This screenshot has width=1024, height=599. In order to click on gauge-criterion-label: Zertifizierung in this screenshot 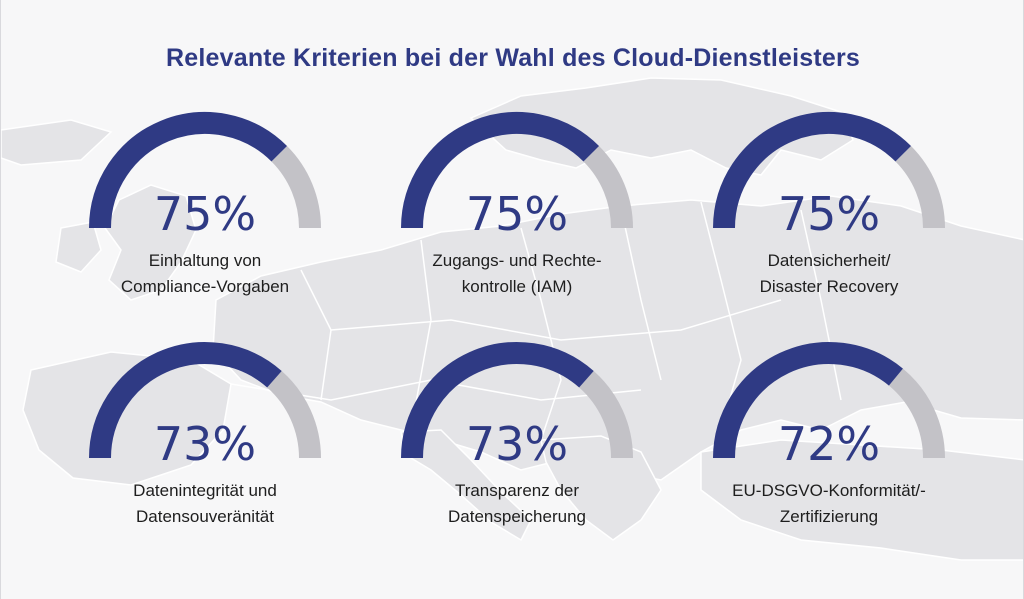, I will do `click(829, 516)`.